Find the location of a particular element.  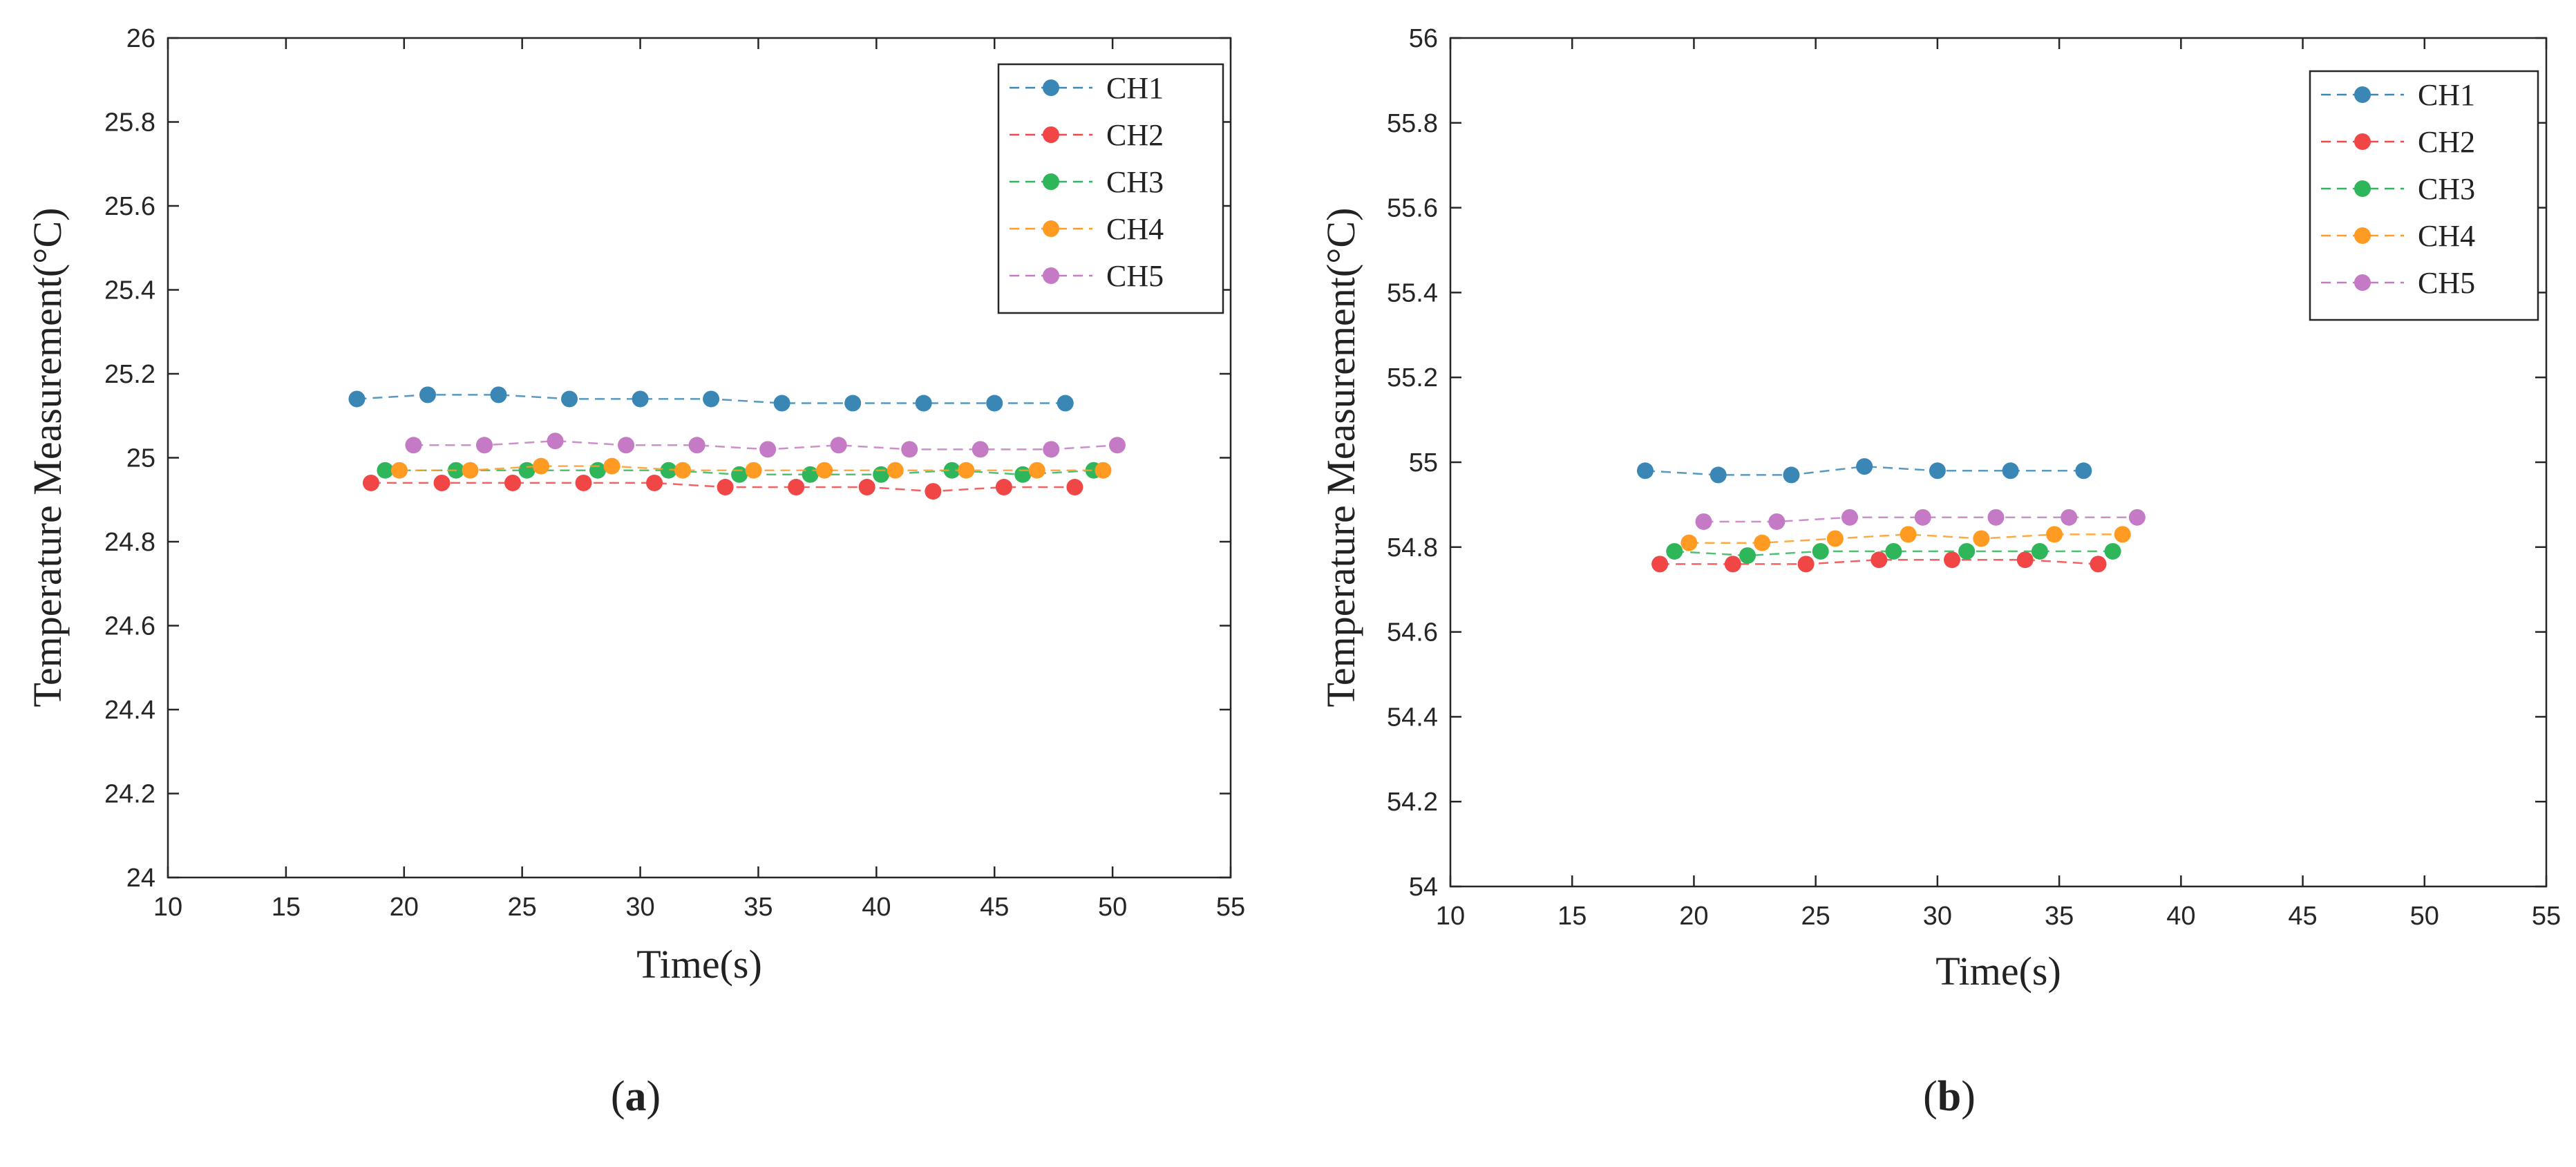

chart-b-legend-ch4-swatch-marker is located at coordinates (2362, 235).